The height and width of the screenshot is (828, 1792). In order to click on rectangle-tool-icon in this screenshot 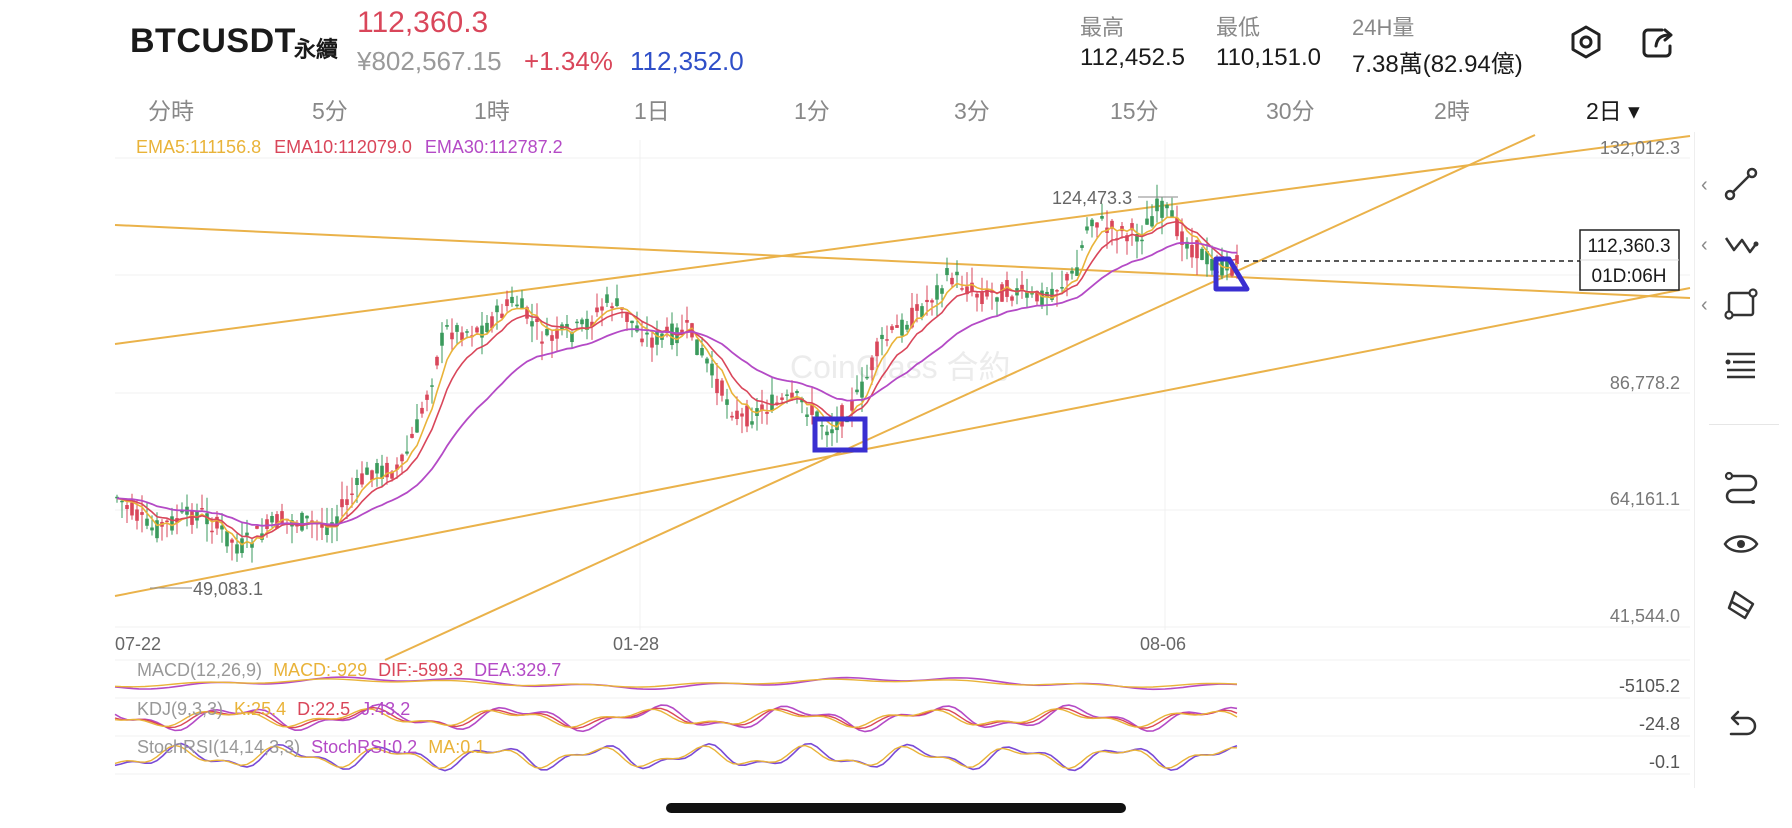, I will do `click(1741, 304)`.